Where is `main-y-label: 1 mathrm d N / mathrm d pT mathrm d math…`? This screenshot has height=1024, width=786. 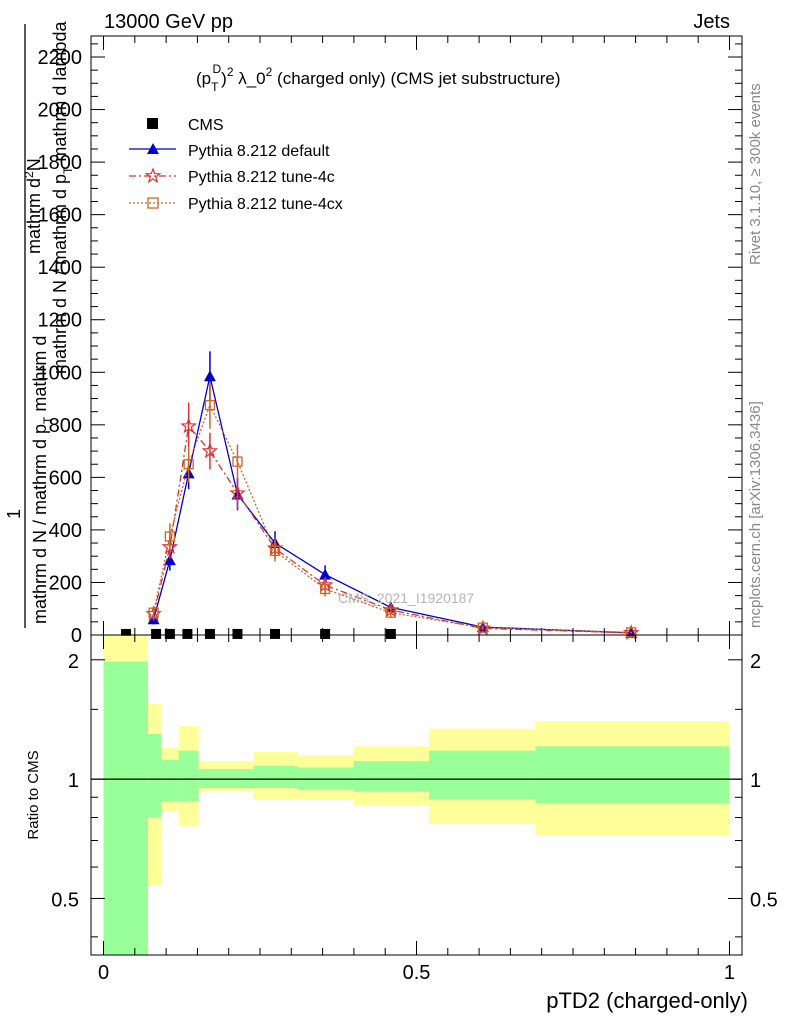 main-y-label: 1 mathrm d N / mathrm d pT mathrm d math… is located at coordinates (39, 324).